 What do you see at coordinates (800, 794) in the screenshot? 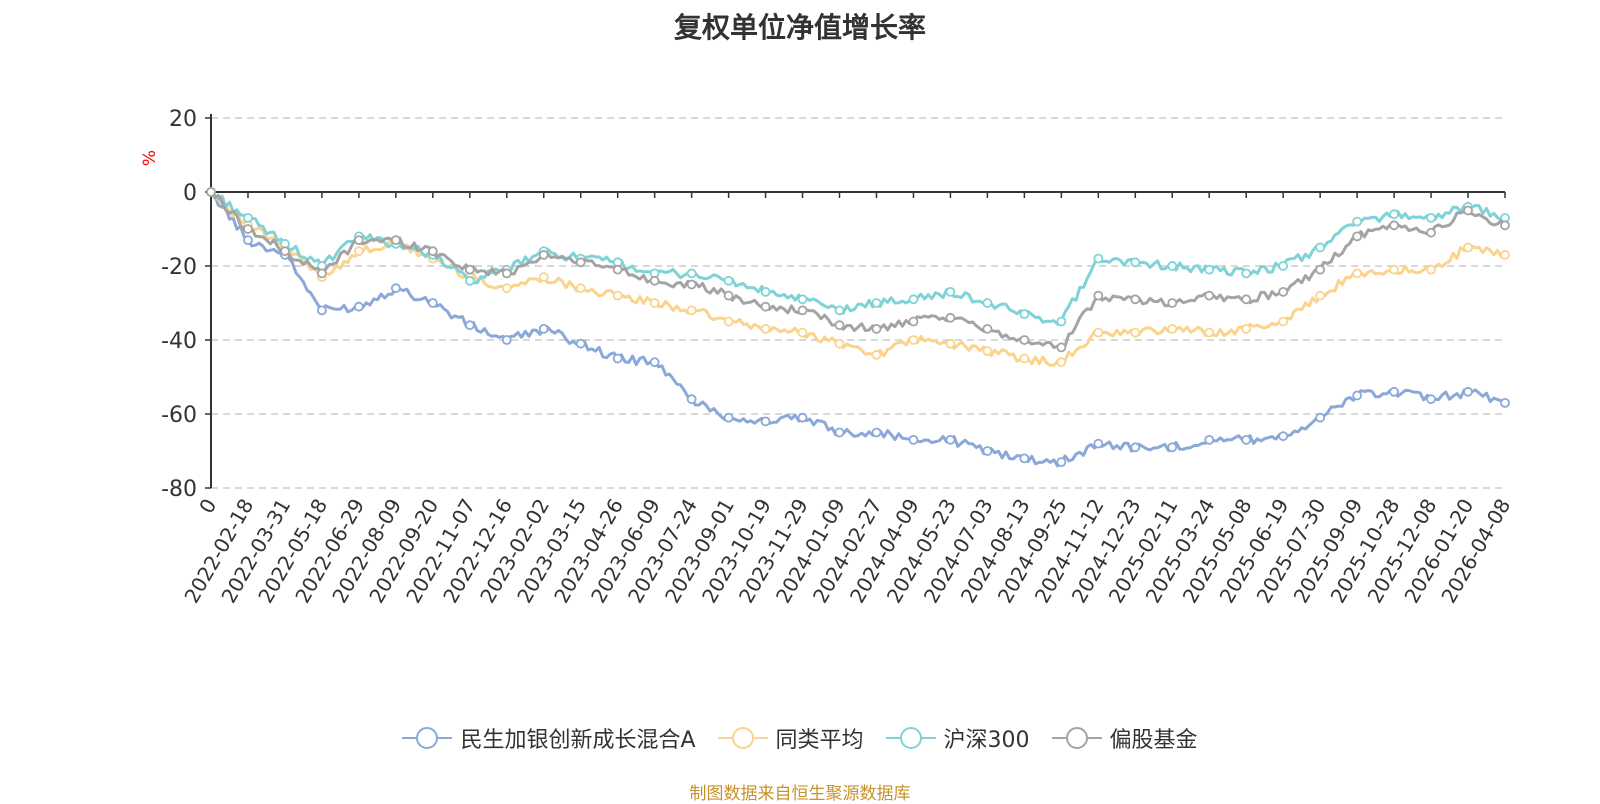
I see `source-note: 制图数据来自恒生聚源数据库` at bounding box center [800, 794].